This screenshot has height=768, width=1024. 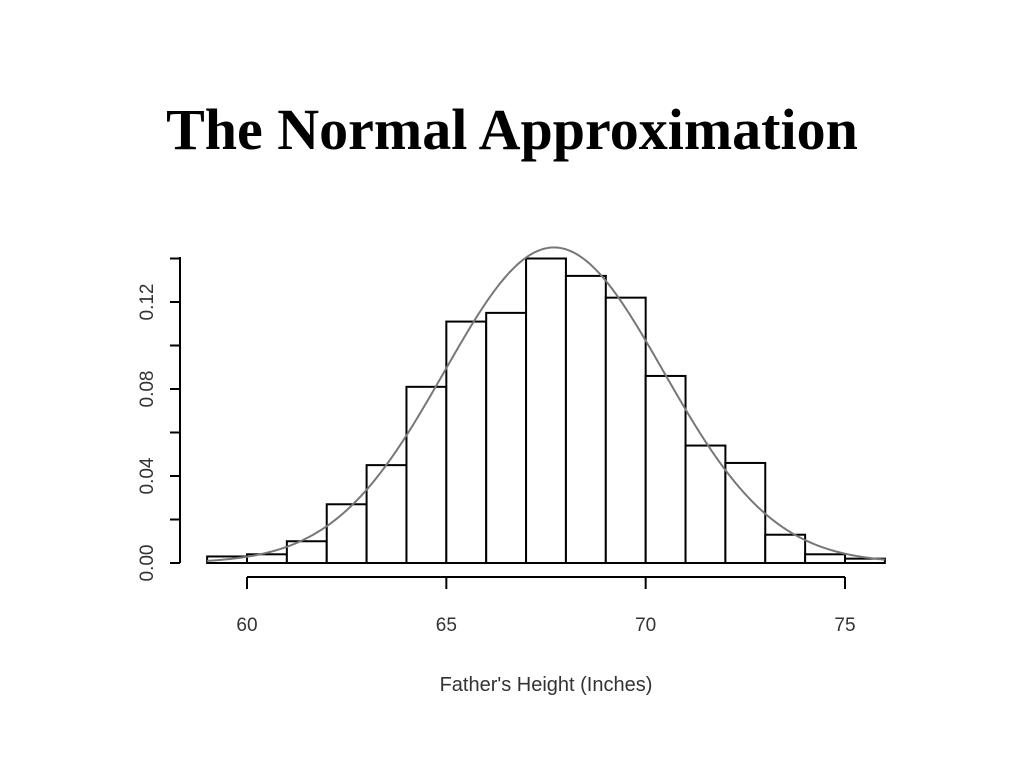 I want to click on x-axis: 60 65 70 75, so click(x=546, y=606).